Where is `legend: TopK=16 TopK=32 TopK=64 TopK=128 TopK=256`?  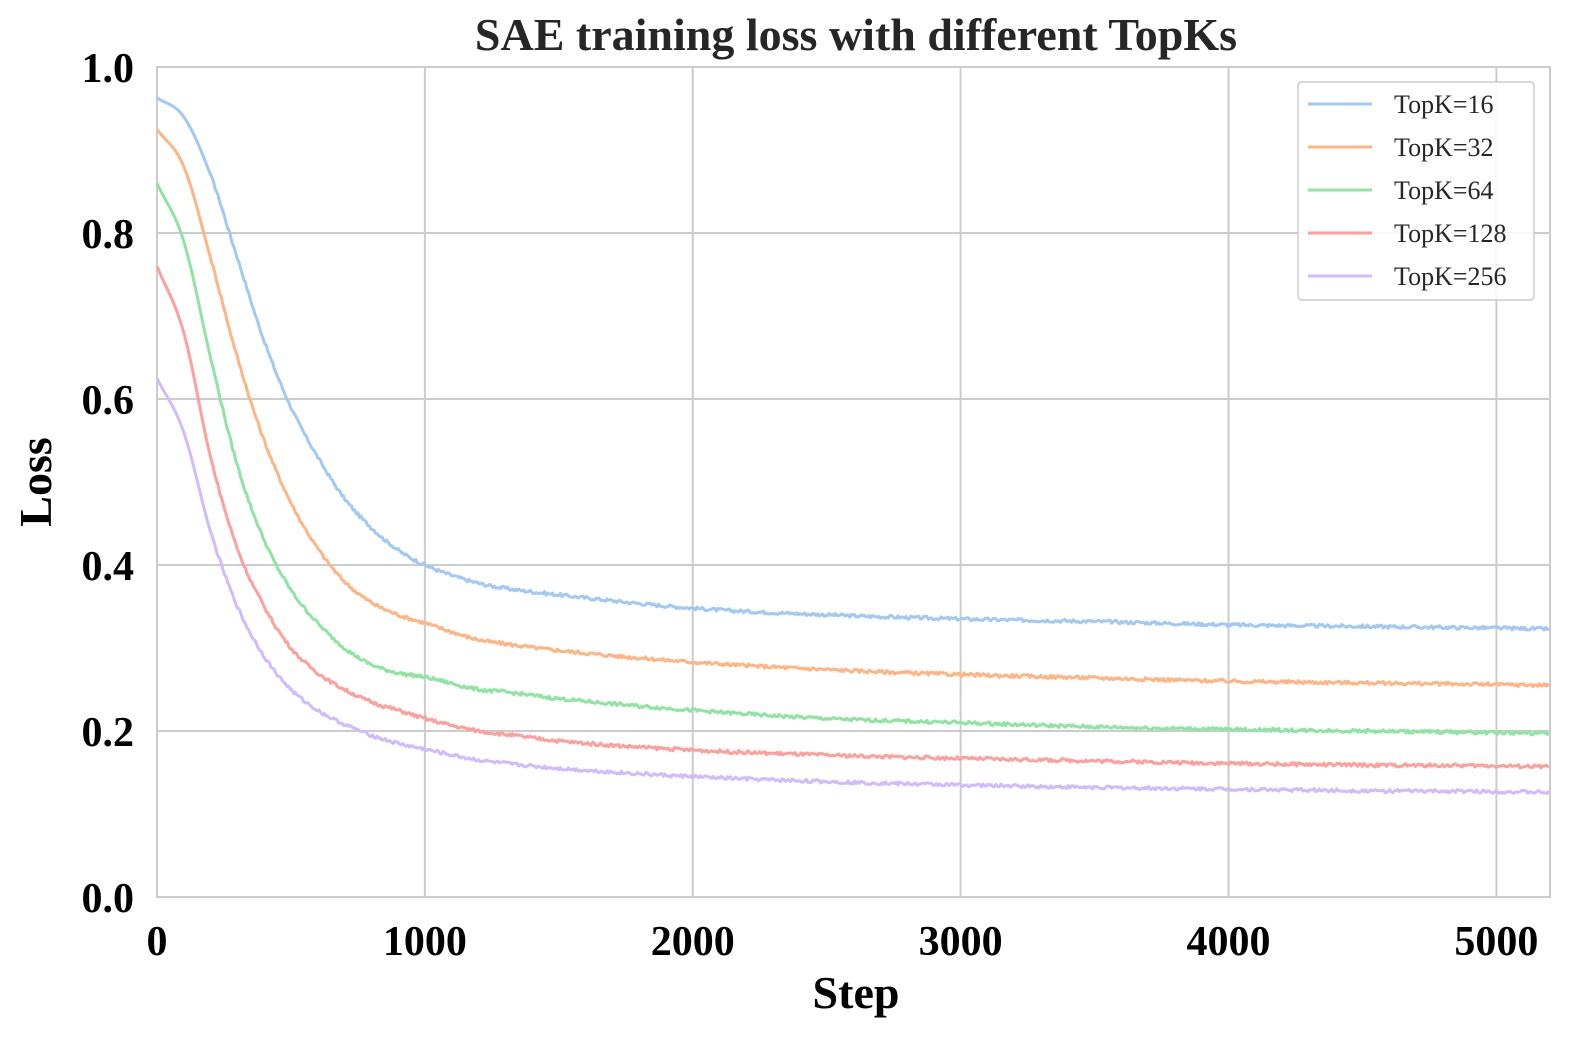 legend: TopK=16 TopK=32 TopK=64 TopK=128 TopK=256 is located at coordinates (1416, 191).